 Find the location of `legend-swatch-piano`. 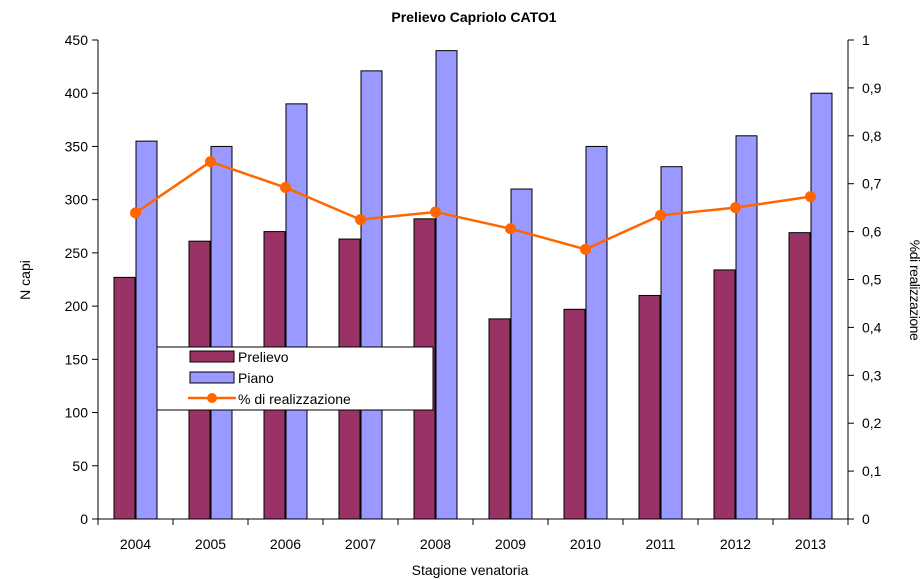

legend-swatch-piano is located at coordinates (212, 377).